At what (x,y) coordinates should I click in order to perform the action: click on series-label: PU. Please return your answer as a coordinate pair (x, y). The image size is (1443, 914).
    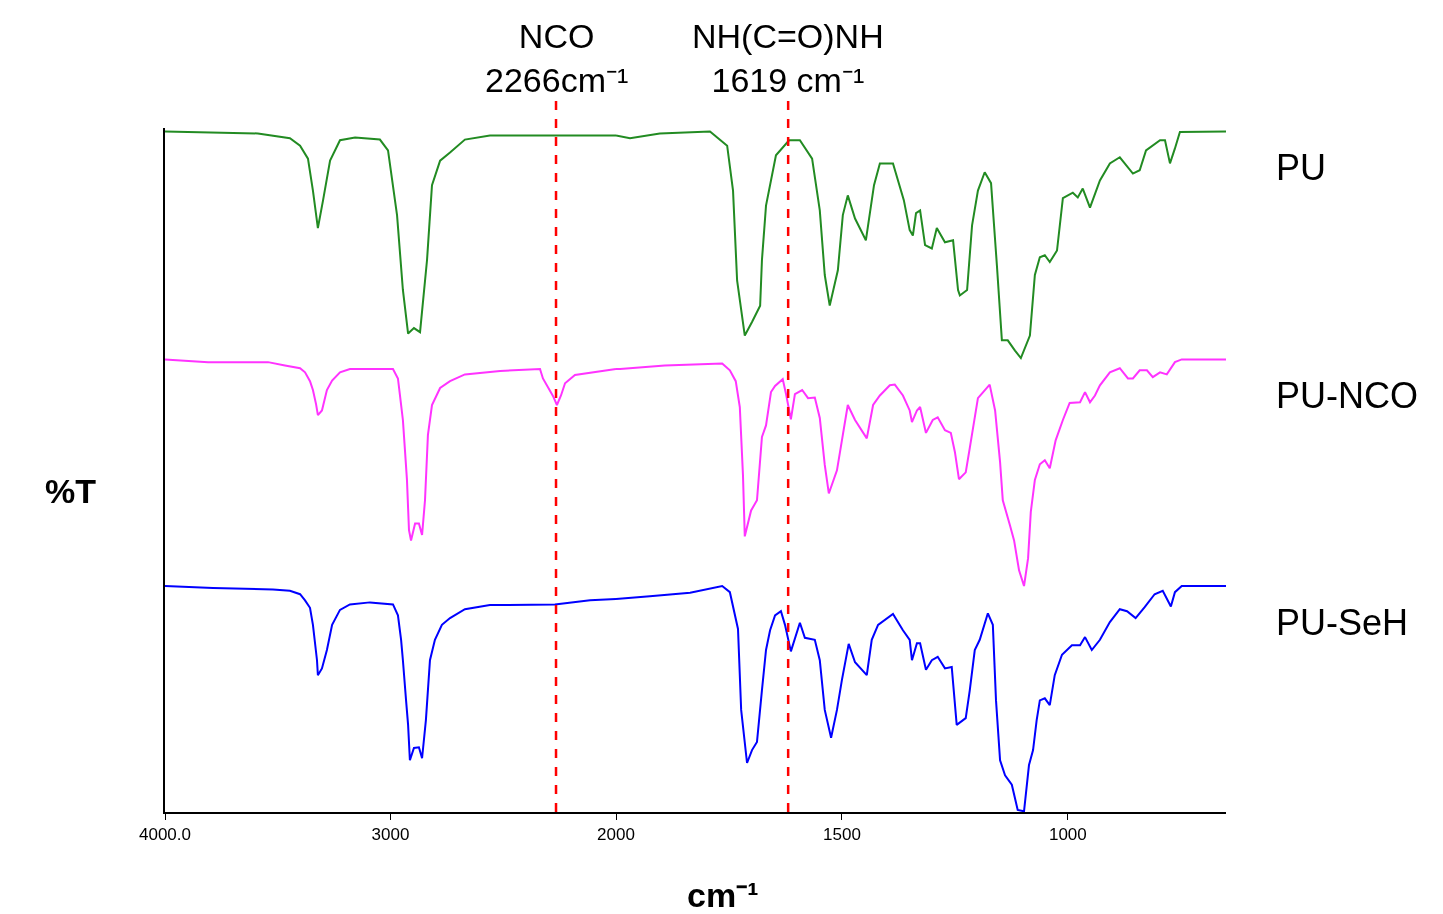
    Looking at the image, I should click on (1301, 167).